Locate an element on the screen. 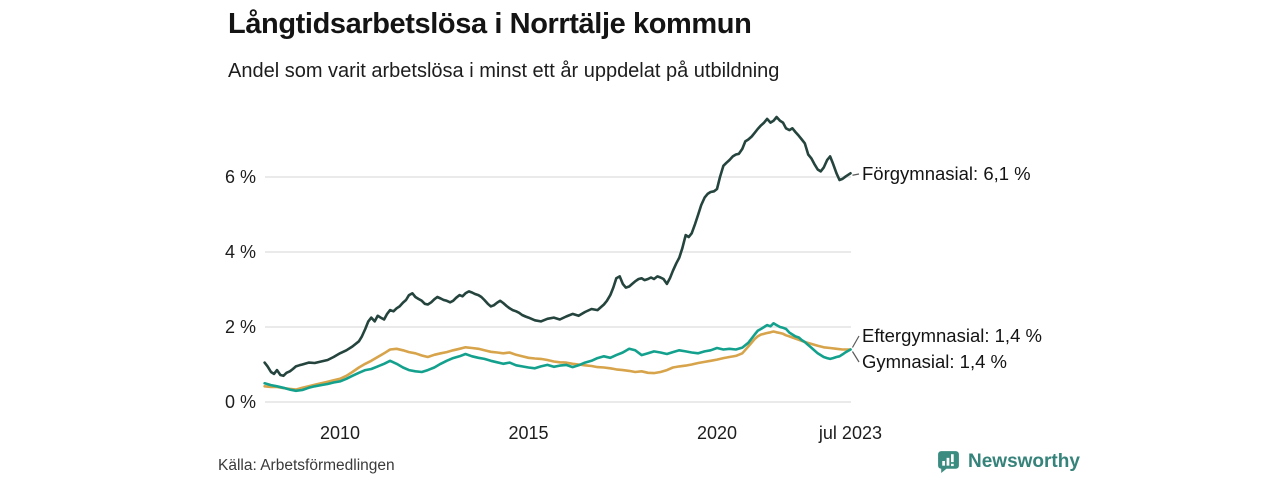 Image resolution: width=1280 pixels, height=480 pixels. x-tick-label: 2020 is located at coordinates (717, 433).